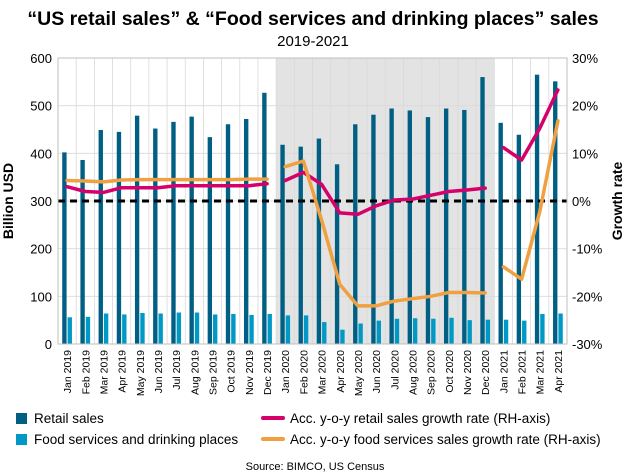 Image resolution: width=630 pixels, height=476 pixels. What do you see at coordinates (315, 467) in the screenshot?
I see `source-note: Source: BIMCO, US Census` at bounding box center [315, 467].